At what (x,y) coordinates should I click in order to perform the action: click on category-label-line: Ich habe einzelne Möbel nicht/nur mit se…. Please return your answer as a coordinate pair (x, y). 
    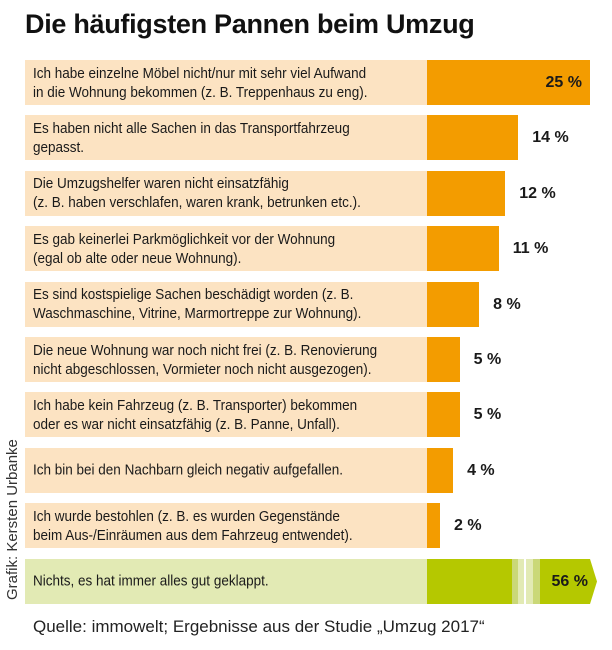
    Looking at the image, I should click on (200, 73).